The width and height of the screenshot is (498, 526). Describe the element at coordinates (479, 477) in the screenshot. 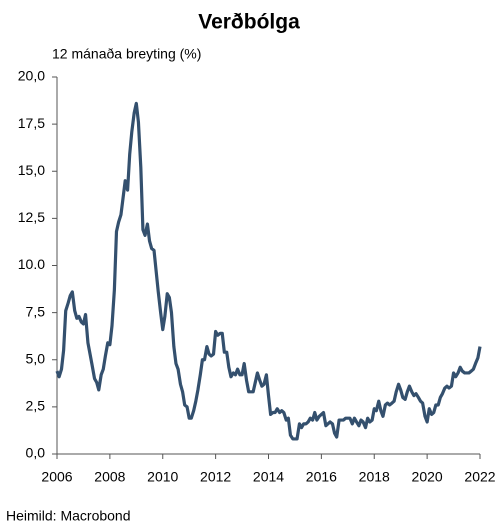

I see `x-tick-label: 2022` at that location.